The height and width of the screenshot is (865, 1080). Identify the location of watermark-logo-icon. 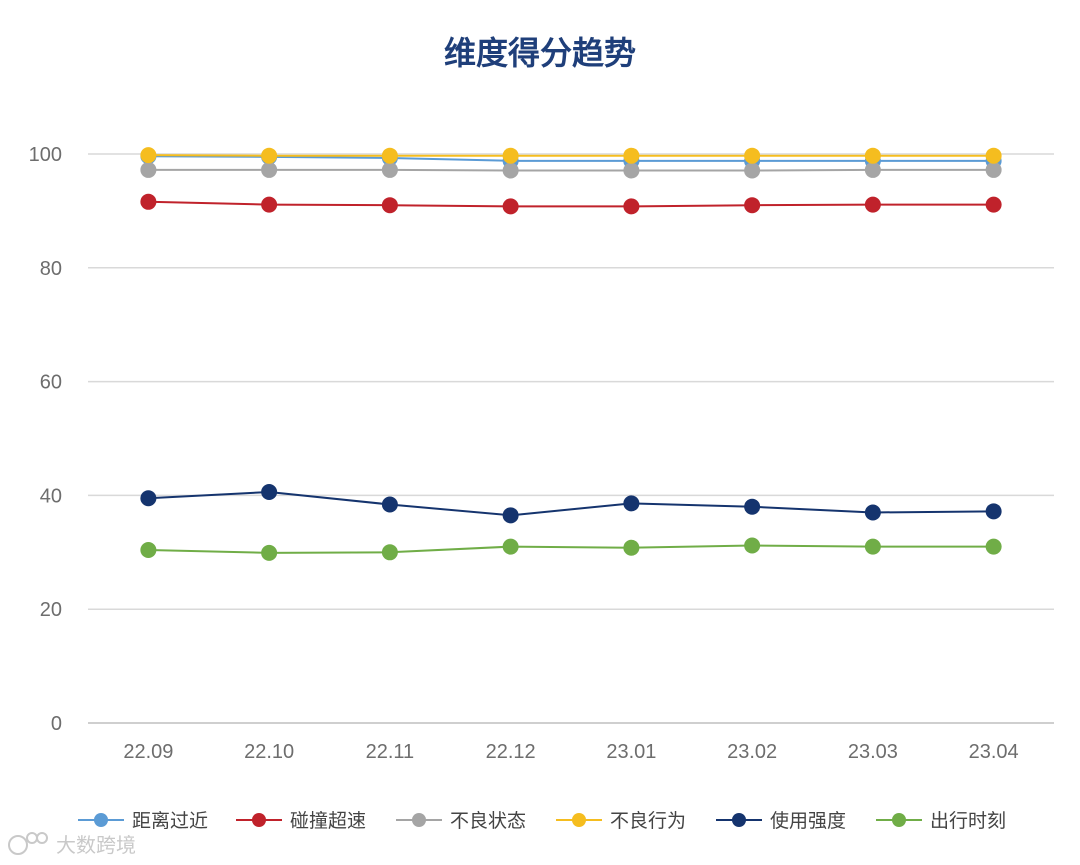
(28, 843).